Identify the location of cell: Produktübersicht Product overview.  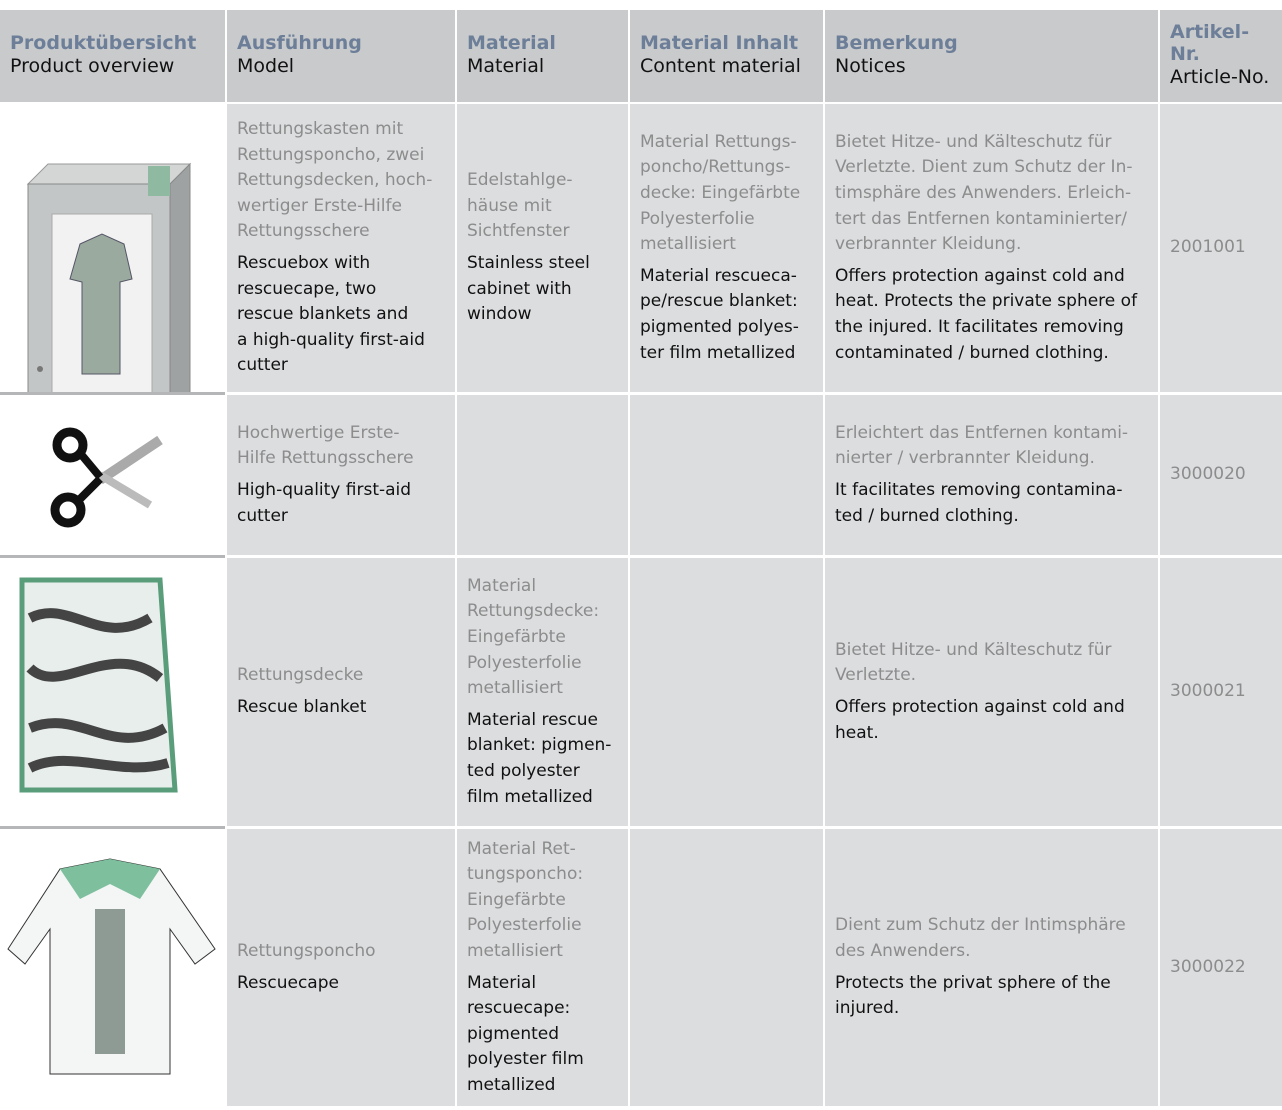
(112, 56).